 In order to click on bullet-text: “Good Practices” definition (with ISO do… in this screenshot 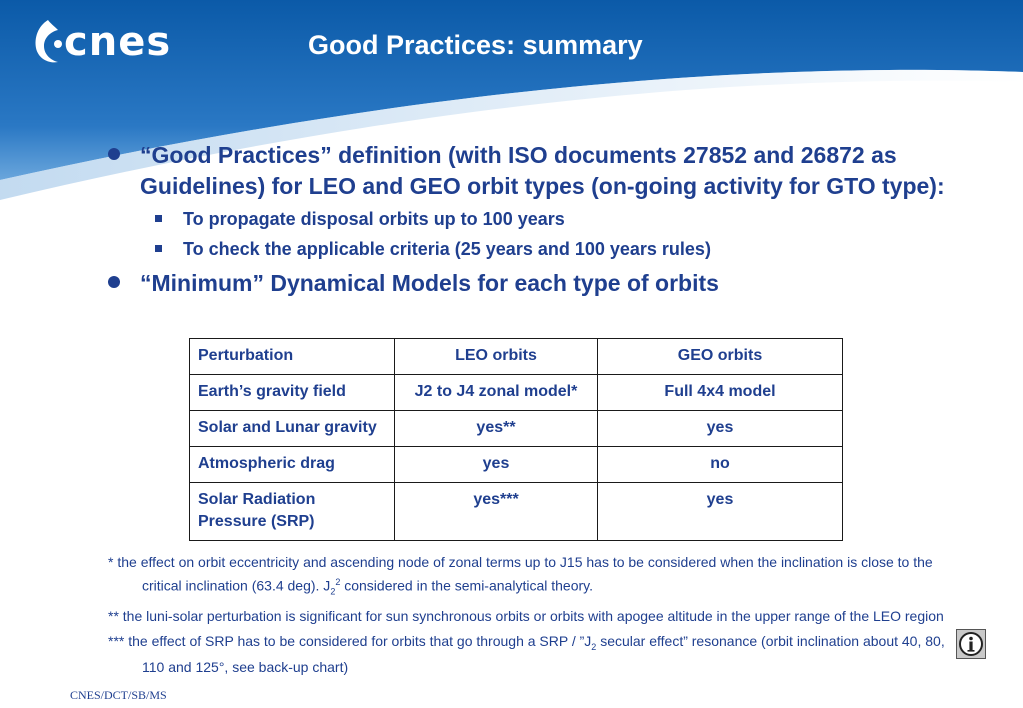, I will do `click(542, 170)`.